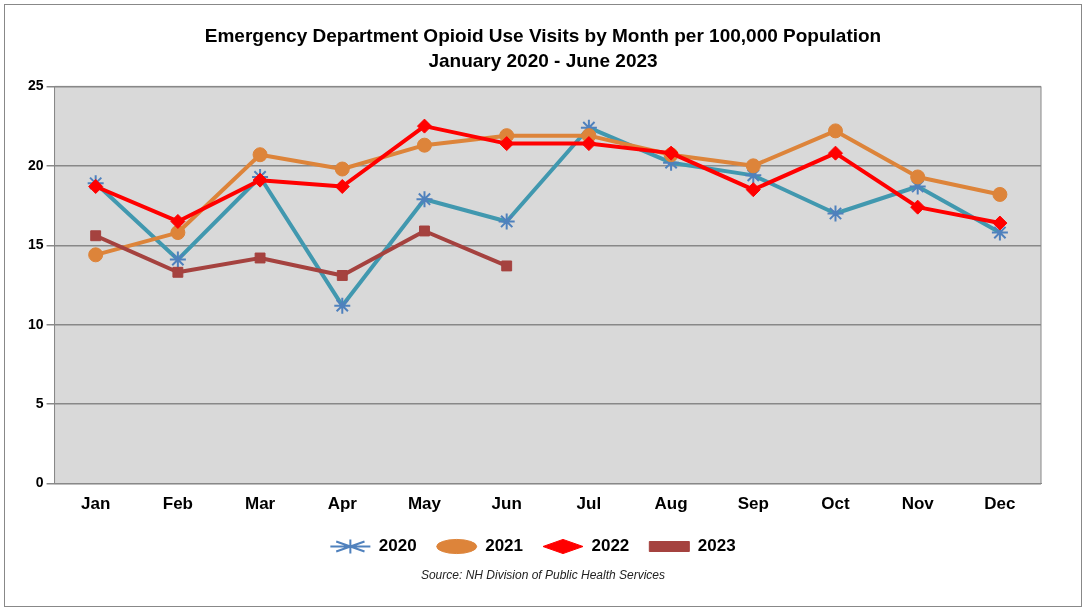 The height and width of the screenshot is (613, 1088). I want to click on y-tick-label: 0, so click(39, 482).